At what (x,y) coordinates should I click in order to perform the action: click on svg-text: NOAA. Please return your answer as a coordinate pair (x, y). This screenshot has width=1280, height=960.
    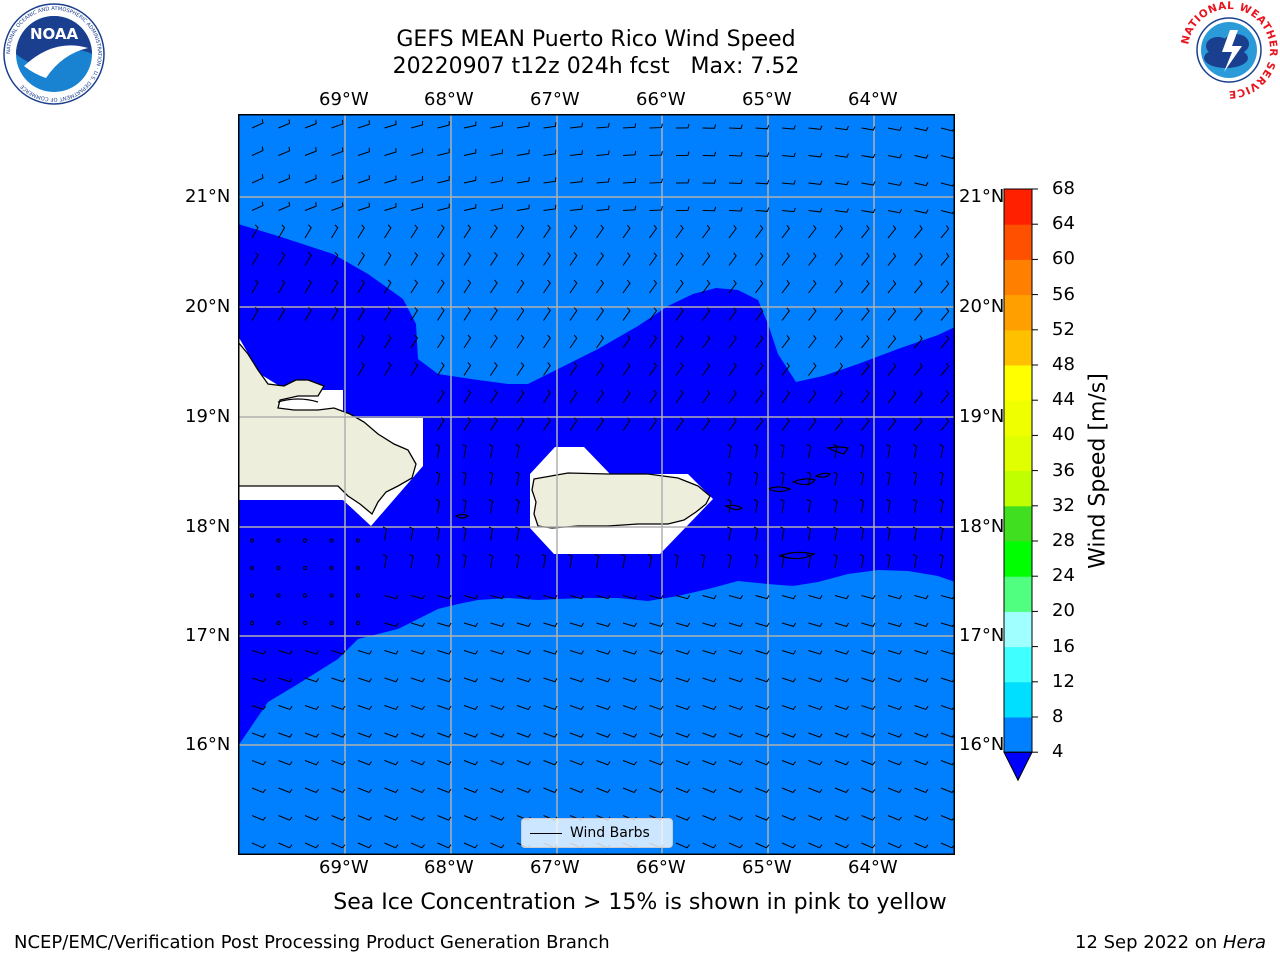
    Looking at the image, I should click on (54, 34).